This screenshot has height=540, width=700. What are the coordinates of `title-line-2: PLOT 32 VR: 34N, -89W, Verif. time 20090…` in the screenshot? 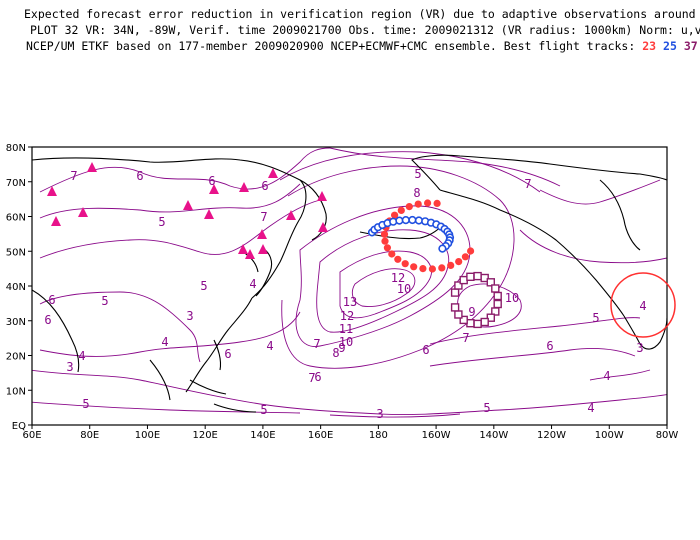 It's located at (365, 30).